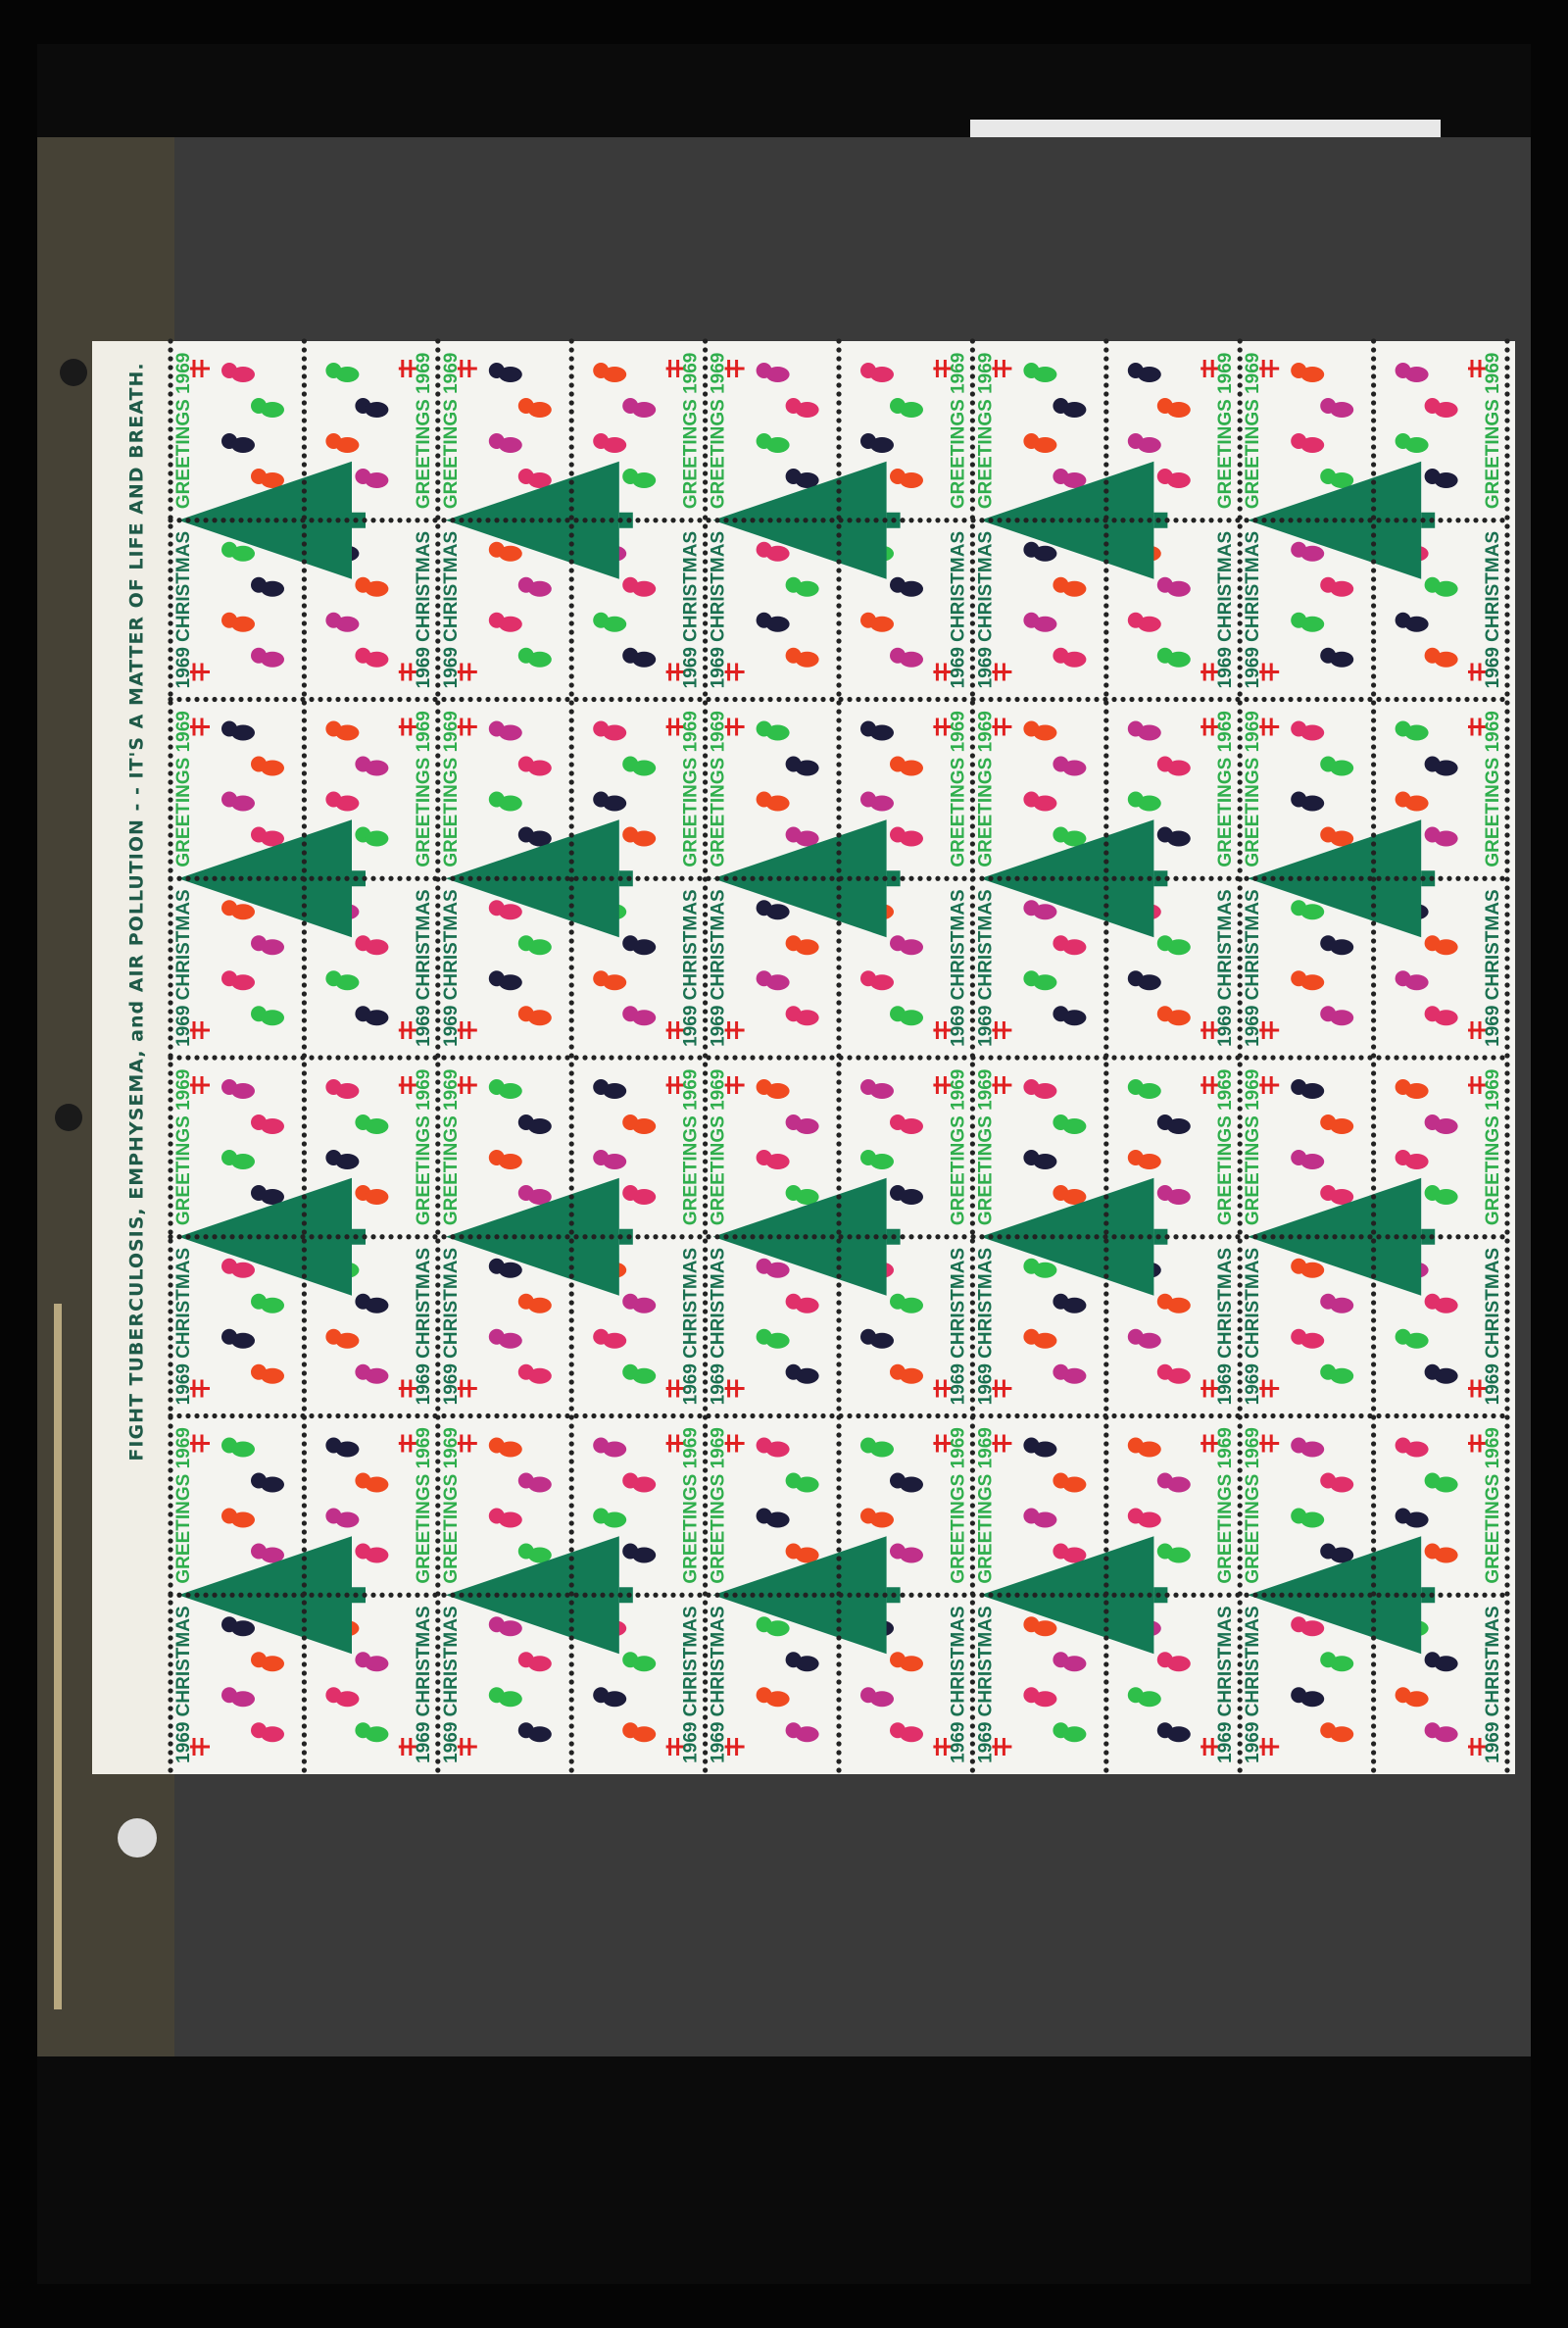 This screenshot has width=1568, height=2328. What do you see at coordinates (359, 1595) in the screenshot?
I see `tree-trunk` at bounding box center [359, 1595].